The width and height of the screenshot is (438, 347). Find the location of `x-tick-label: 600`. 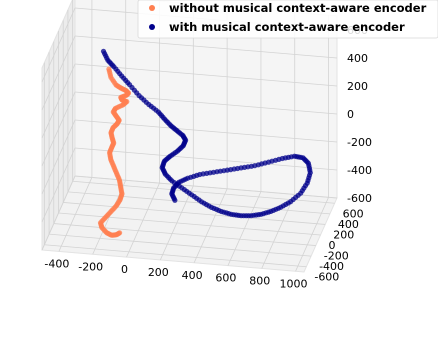

x-tick-label: 600 is located at coordinates (225, 278).